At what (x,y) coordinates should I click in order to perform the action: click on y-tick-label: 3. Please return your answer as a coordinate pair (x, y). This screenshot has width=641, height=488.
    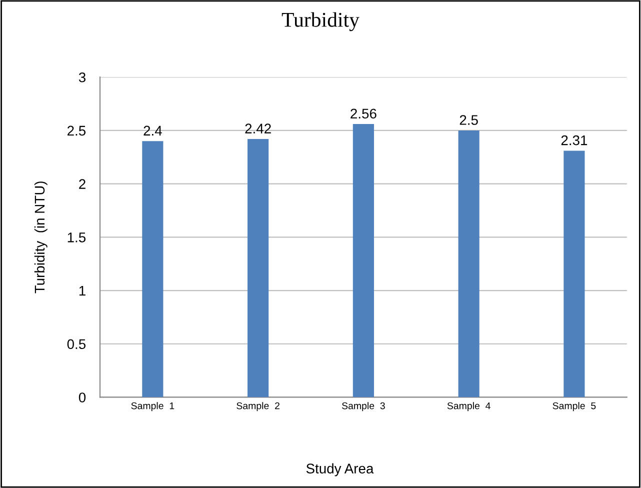
    Looking at the image, I should click on (82, 77).